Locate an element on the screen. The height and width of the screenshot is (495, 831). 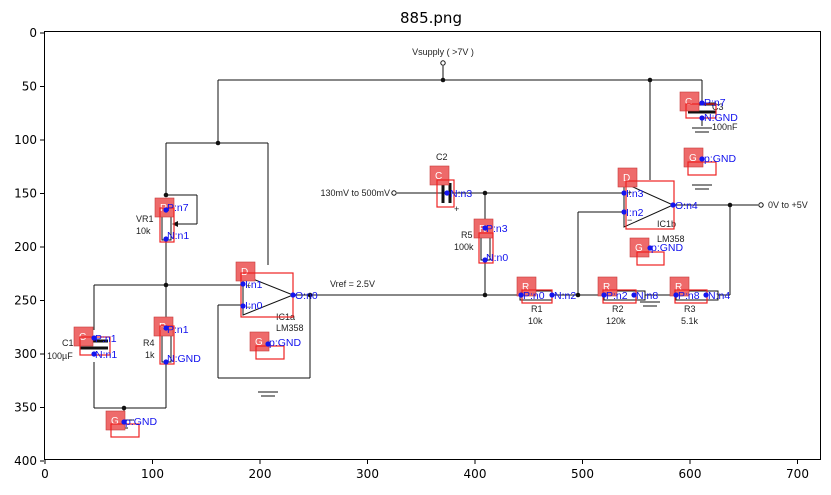
y-axis: 0 50 100 150 200 250 300 350 400 is located at coordinates (29, 247).